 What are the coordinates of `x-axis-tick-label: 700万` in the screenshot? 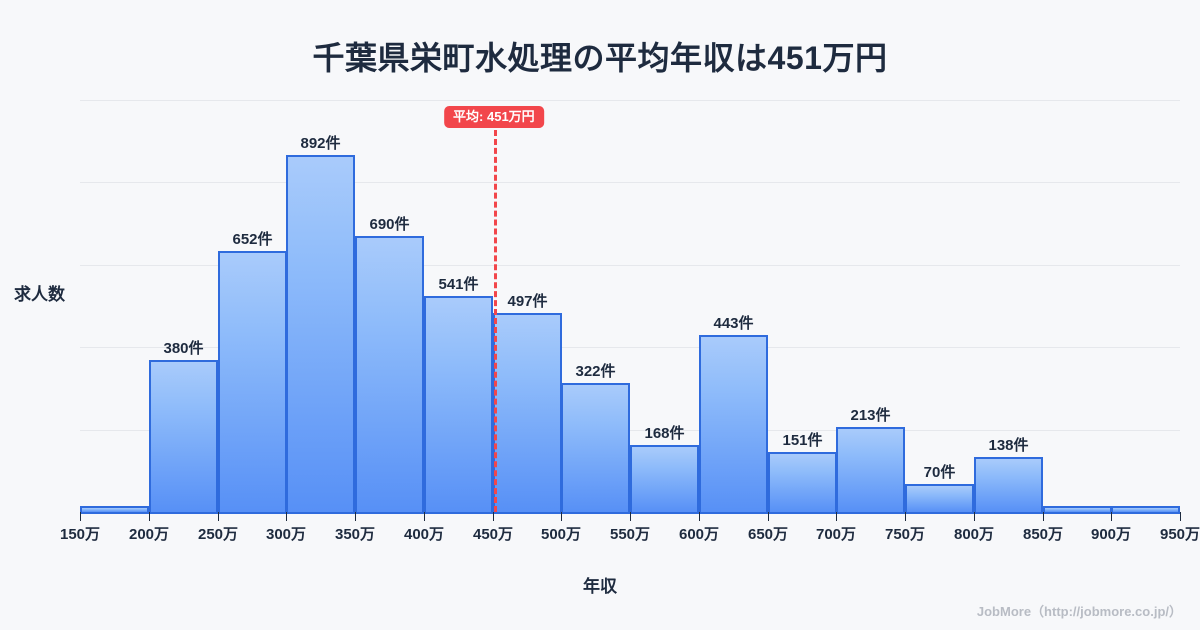 It's located at (836, 534).